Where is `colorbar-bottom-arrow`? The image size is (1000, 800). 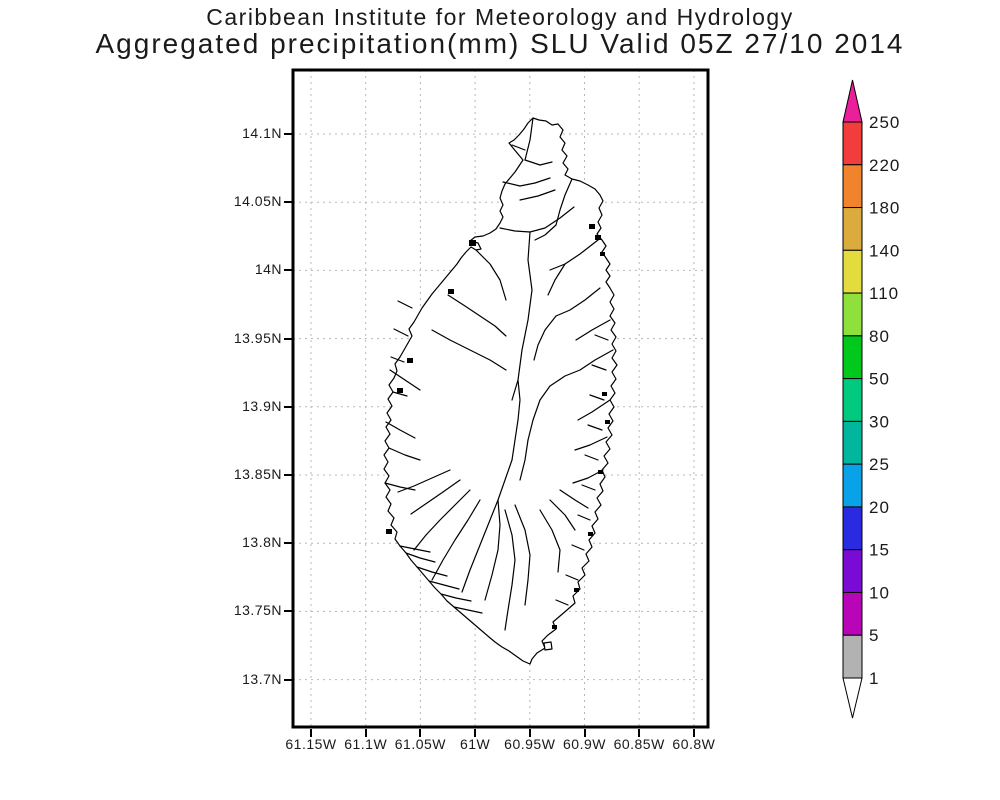
colorbar-bottom-arrow is located at coordinates (852, 698).